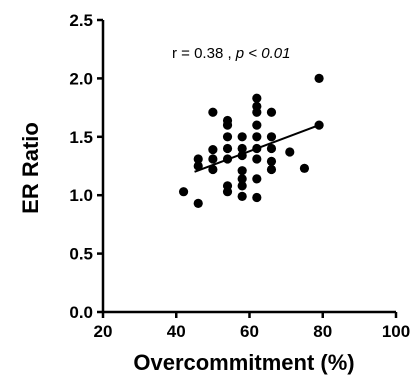 This screenshot has height=378, width=414. I want to click on y-tick-label: 1.0, so click(81, 195).